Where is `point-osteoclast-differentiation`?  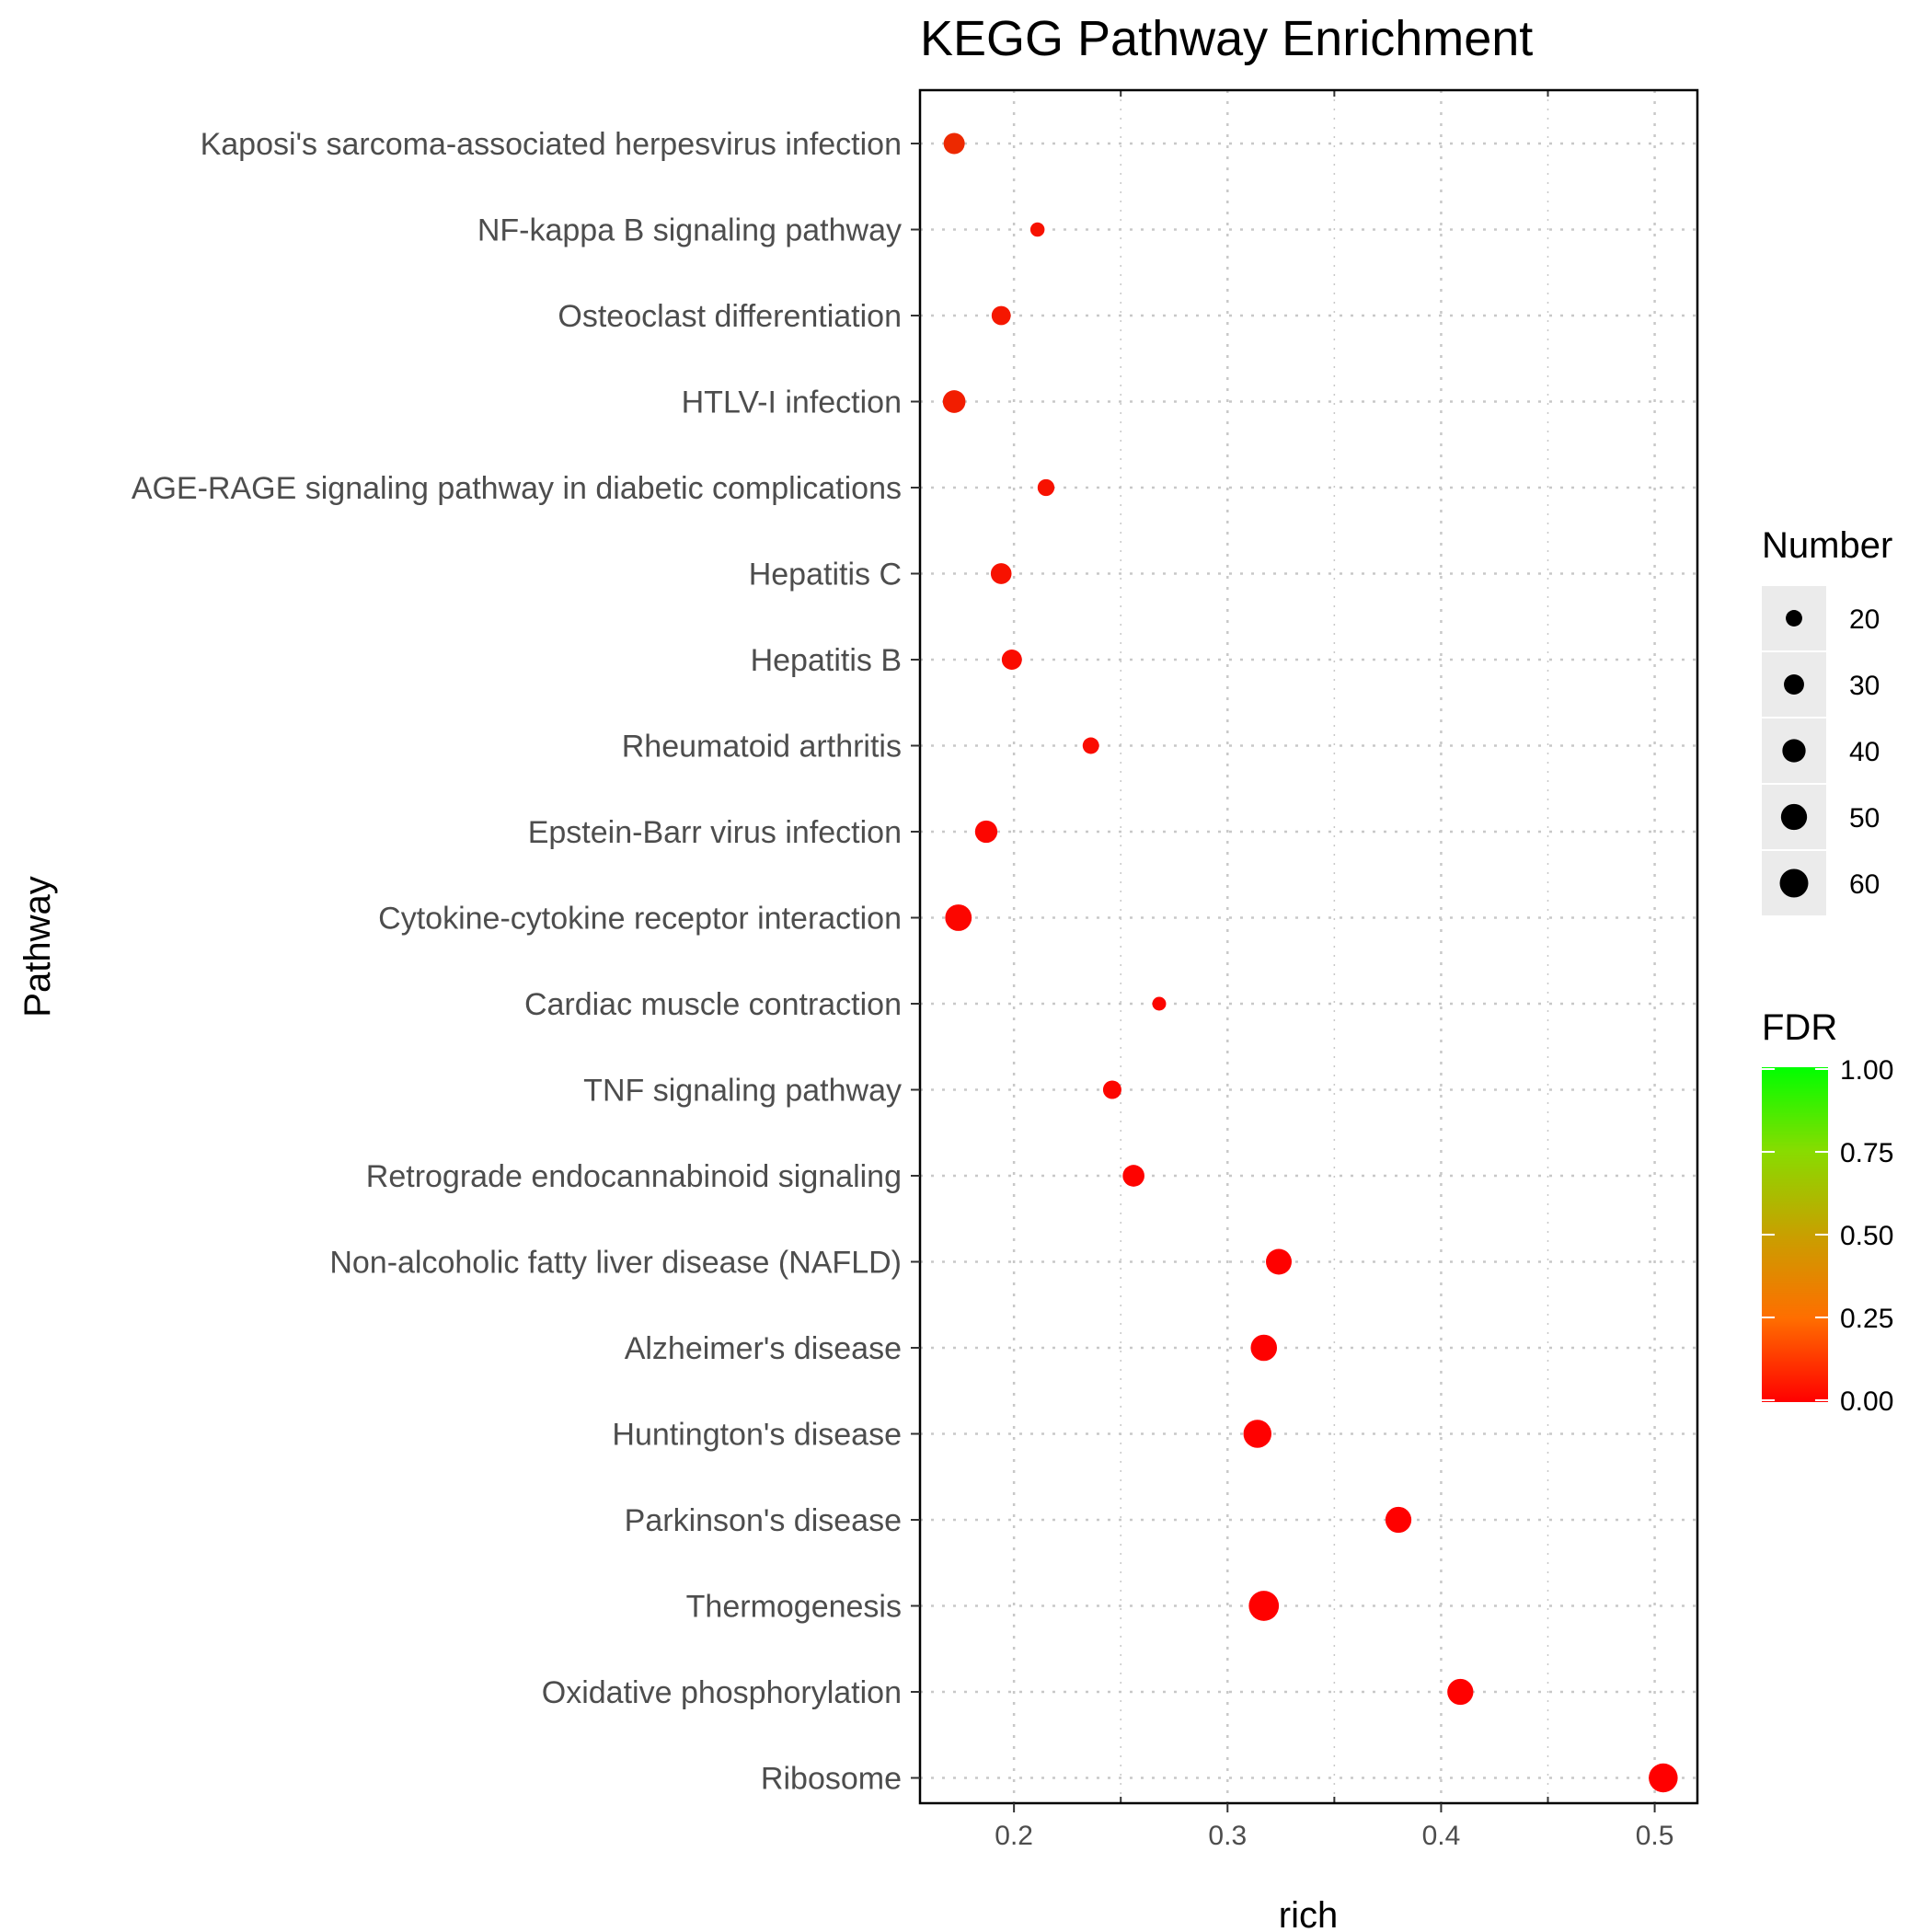 point-osteoclast-differentiation is located at coordinates (1001, 315).